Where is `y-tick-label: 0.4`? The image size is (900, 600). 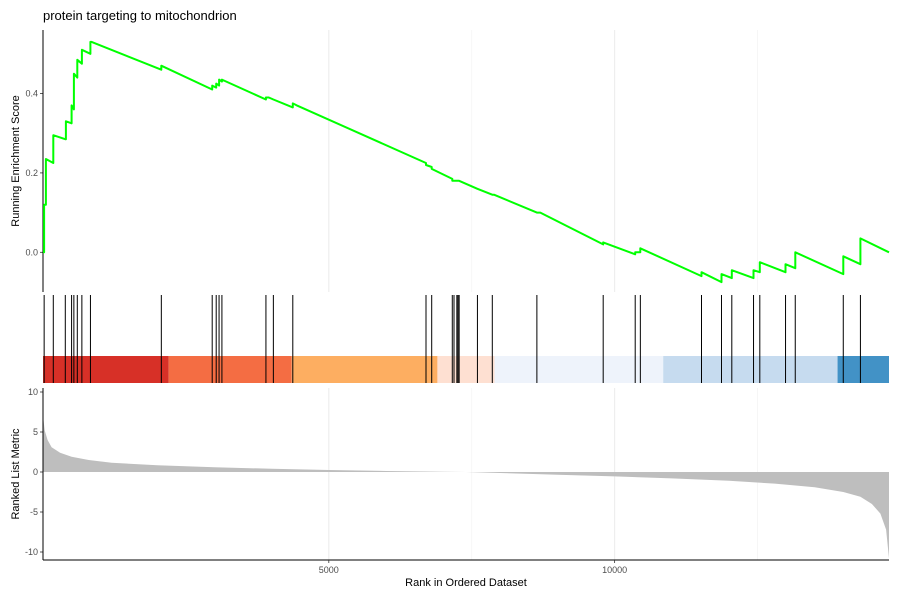
y-tick-label: 0.4 is located at coordinates (31, 94).